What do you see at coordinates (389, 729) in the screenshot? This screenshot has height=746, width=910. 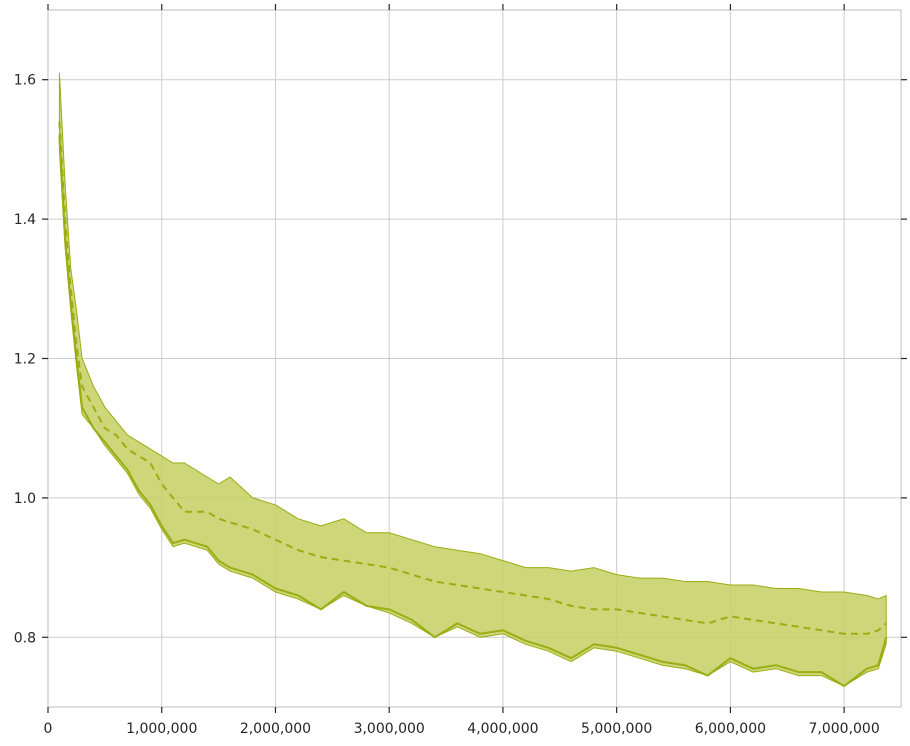 I see `x-tick-label-3: 3,000,000` at bounding box center [389, 729].